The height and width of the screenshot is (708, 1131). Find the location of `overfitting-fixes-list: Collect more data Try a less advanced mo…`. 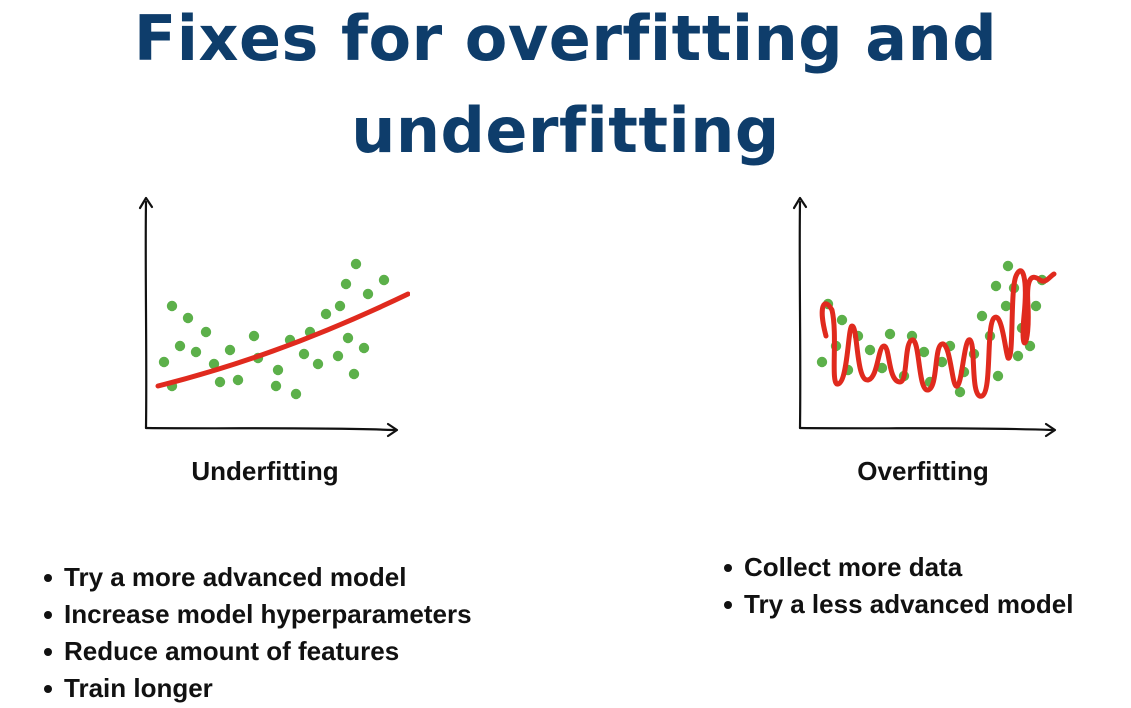

overfitting-fixes-list: Collect more data Try a less advanced mo… is located at coordinates (897, 586).